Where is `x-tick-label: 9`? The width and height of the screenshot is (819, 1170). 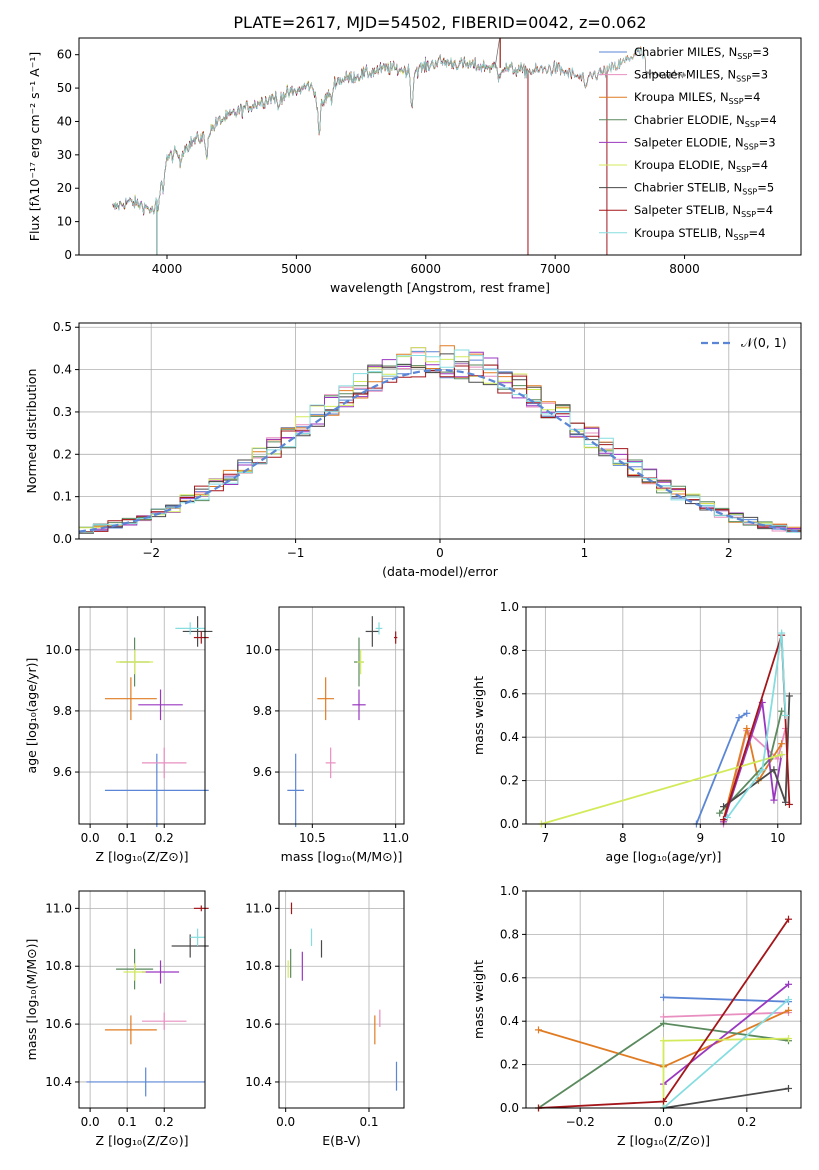
x-tick-label: 9 is located at coordinates (700, 838).